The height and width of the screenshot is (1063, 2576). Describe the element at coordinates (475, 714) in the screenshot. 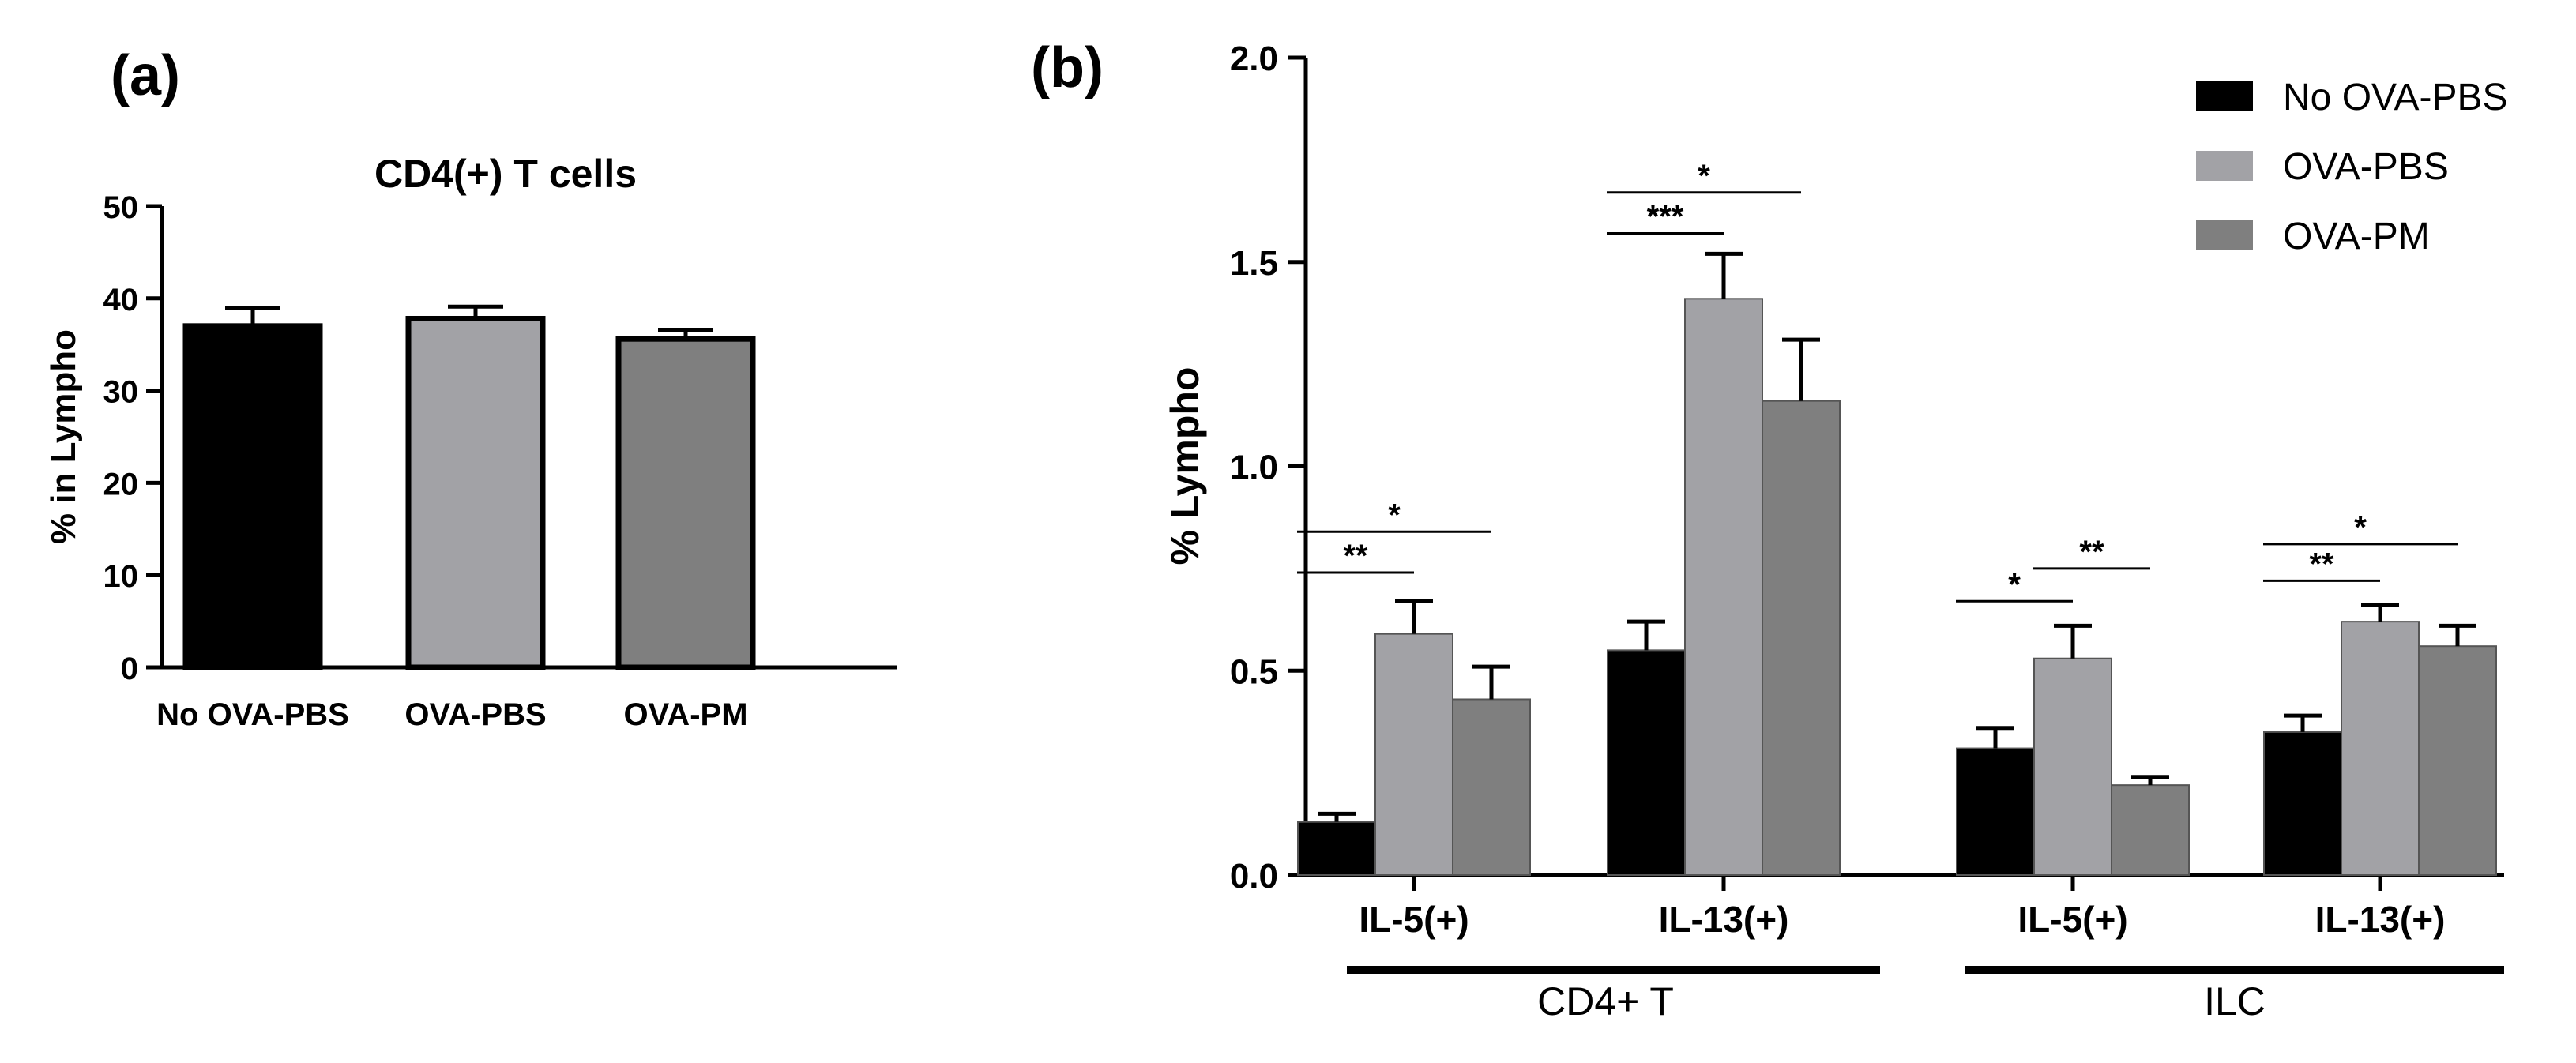

I see `panel-a-x-tick-label: OVA-PBS` at that location.